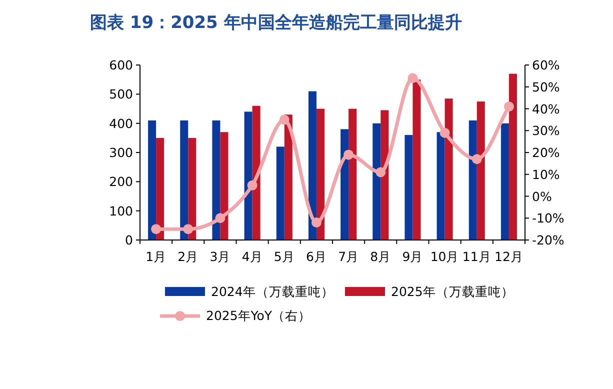 Image resolution: width=613 pixels, height=389 pixels. I want to click on y2-tick-label: 40%, so click(546, 108).